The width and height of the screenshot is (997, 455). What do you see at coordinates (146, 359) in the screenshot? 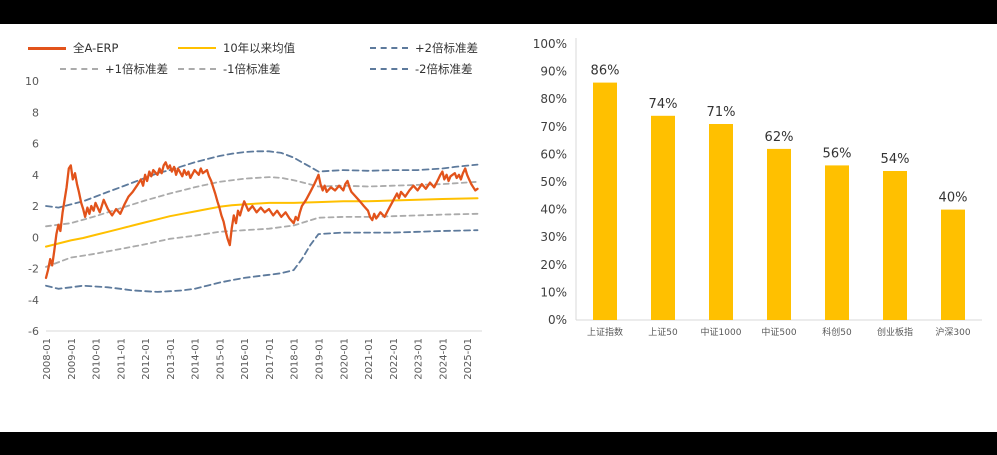
I see `svg-text: 2012-01` at bounding box center [146, 359].